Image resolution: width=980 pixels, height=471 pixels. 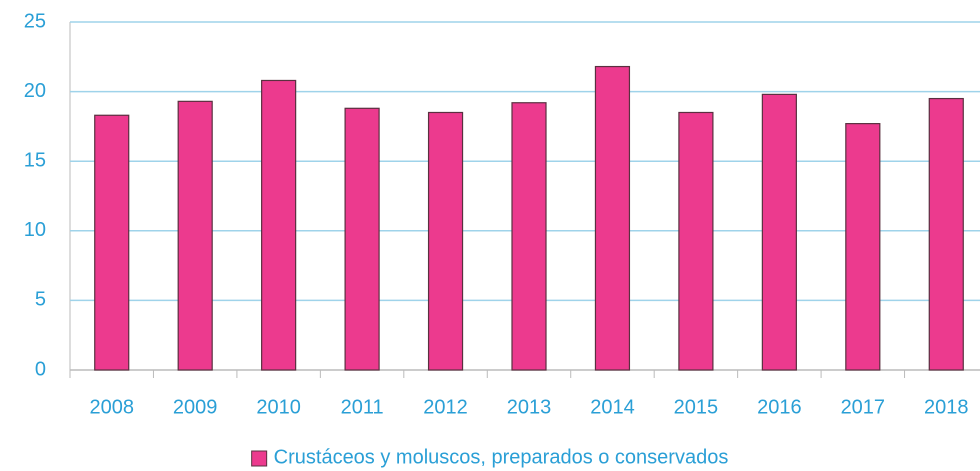 What do you see at coordinates (35, 230) in the screenshot?
I see `y-tick-label: 10` at bounding box center [35, 230].